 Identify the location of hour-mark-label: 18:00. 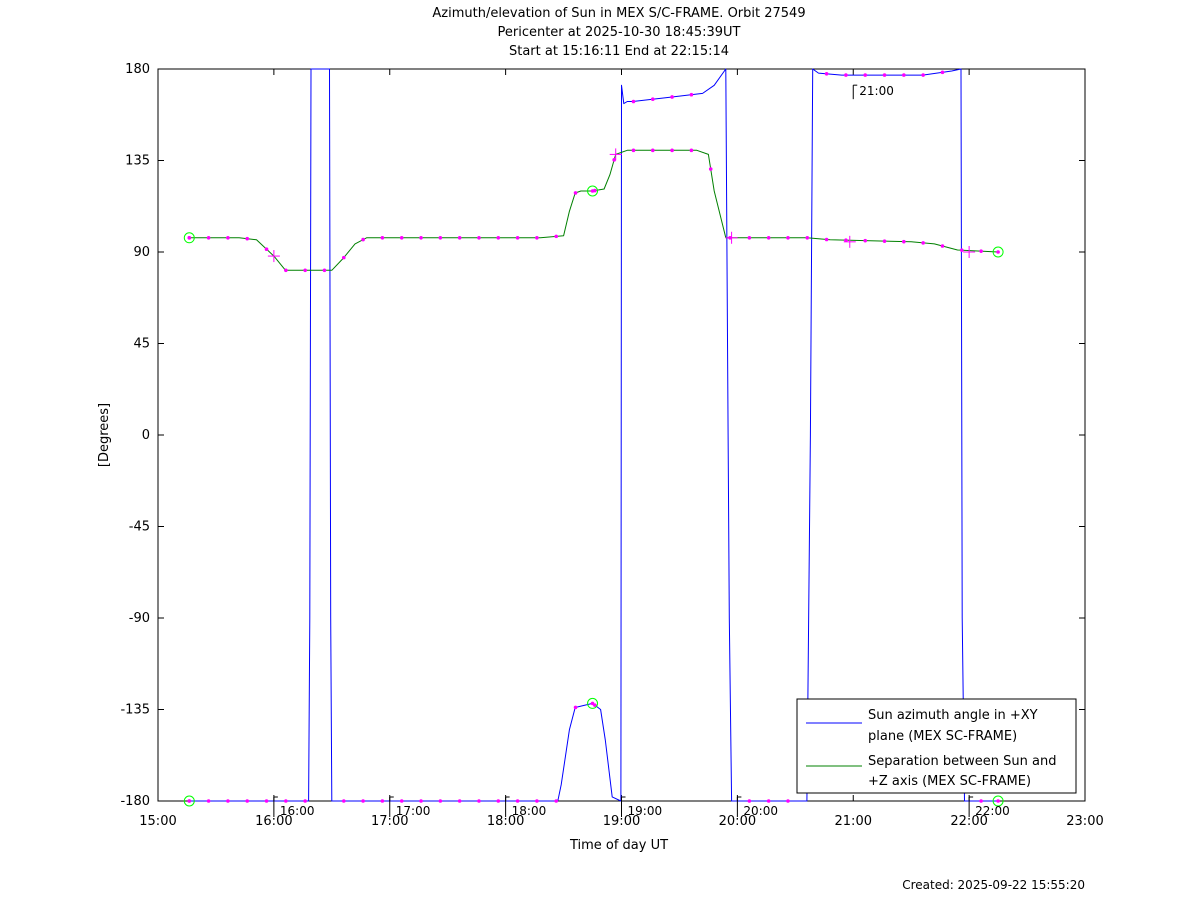
(529, 811).